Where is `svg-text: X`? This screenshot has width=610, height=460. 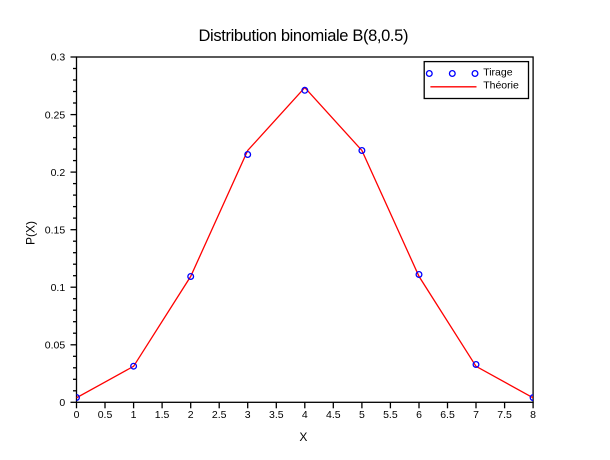 svg-text: X is located at coordinates (303, 437).